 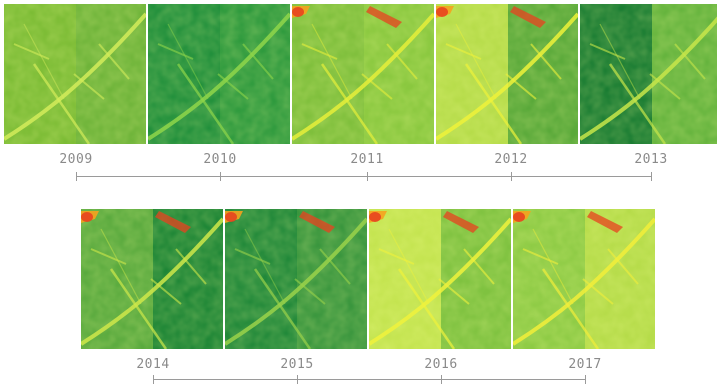 I want to click on year-label-2015: 2015, so click(x=297, y=364).